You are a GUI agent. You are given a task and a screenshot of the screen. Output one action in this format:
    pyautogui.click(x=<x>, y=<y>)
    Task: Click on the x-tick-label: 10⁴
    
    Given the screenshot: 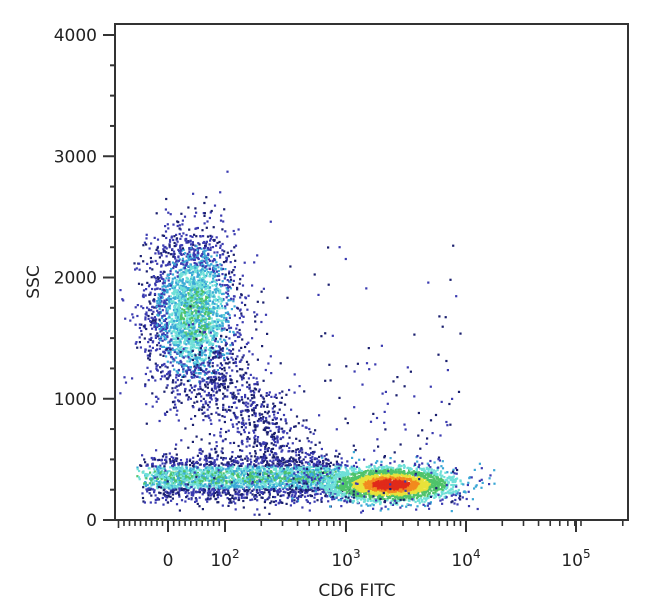 What is the action you would take?
    pyautogui.click(x=465, y=559)
    